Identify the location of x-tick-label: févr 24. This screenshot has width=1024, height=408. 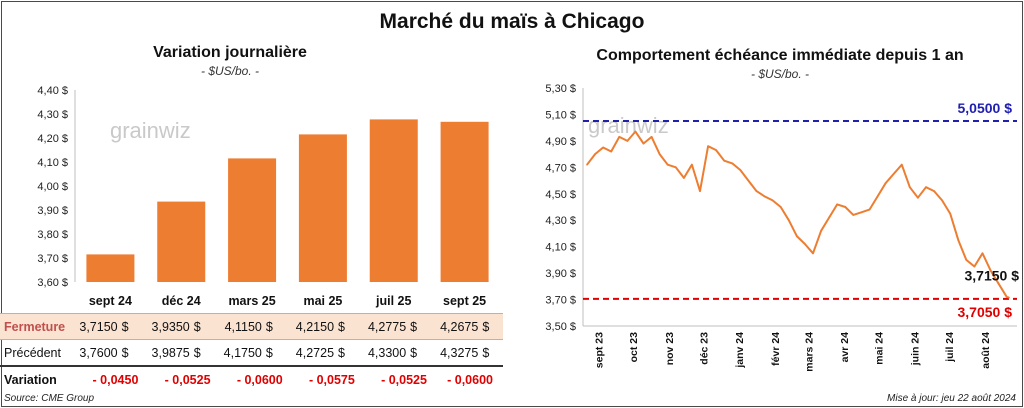
(776, 349).